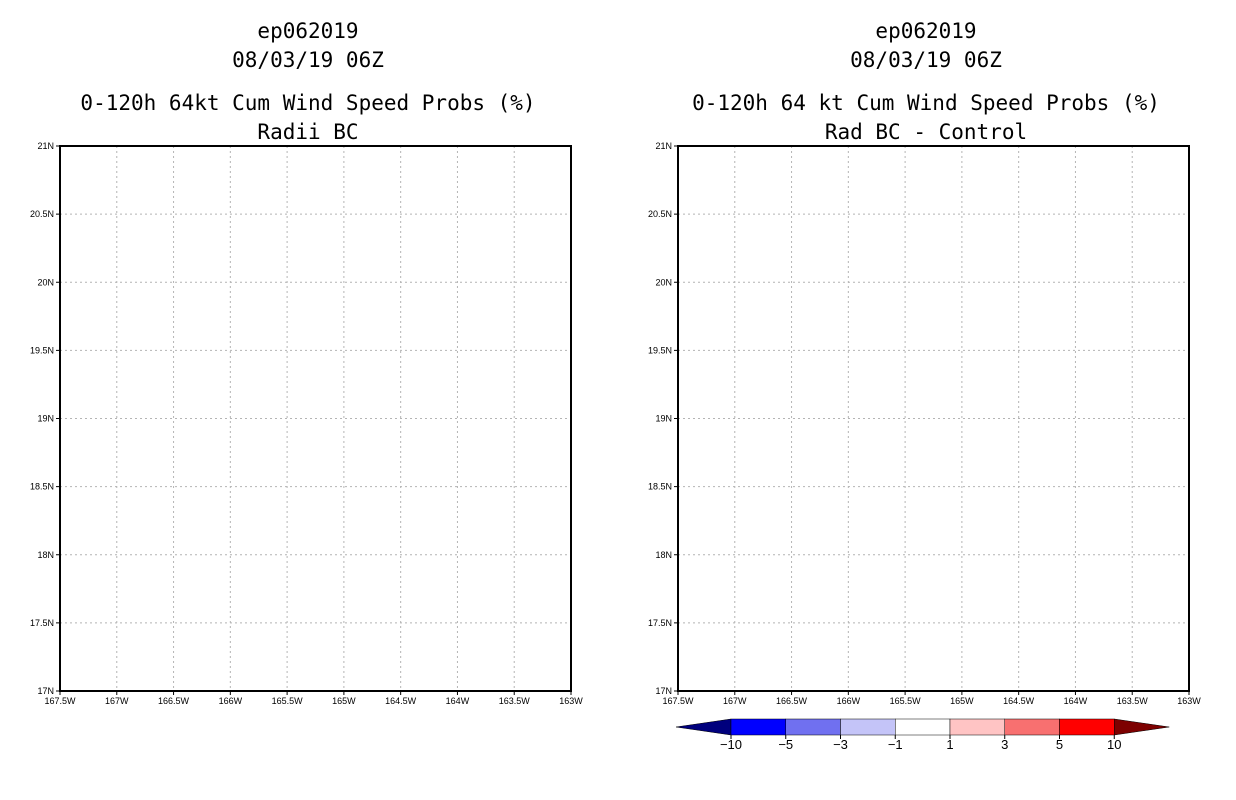 The image size is (1236, 800). What do you see at coordinates (926, 103) in the screenshot?
I see `chart-title: 0-120h 64 kt Cum Wind Speed Probs (%)` at bounding box center [926, 103].